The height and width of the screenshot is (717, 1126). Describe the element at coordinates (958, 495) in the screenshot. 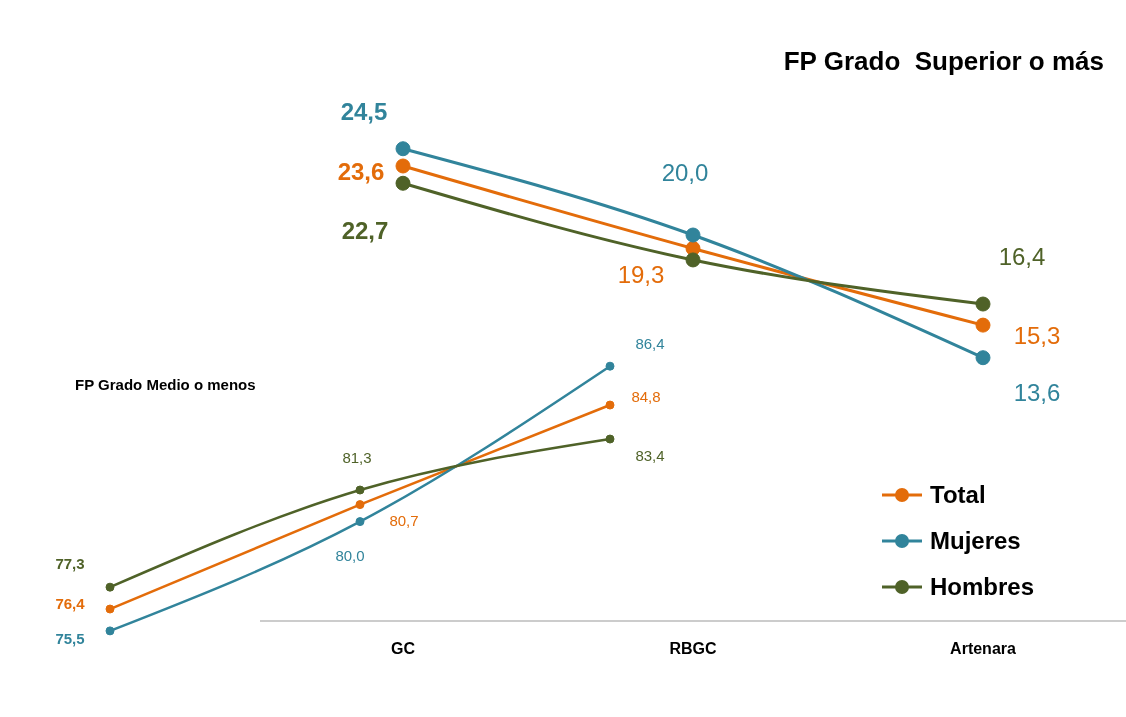

I see `legend-label: Total` at that location.